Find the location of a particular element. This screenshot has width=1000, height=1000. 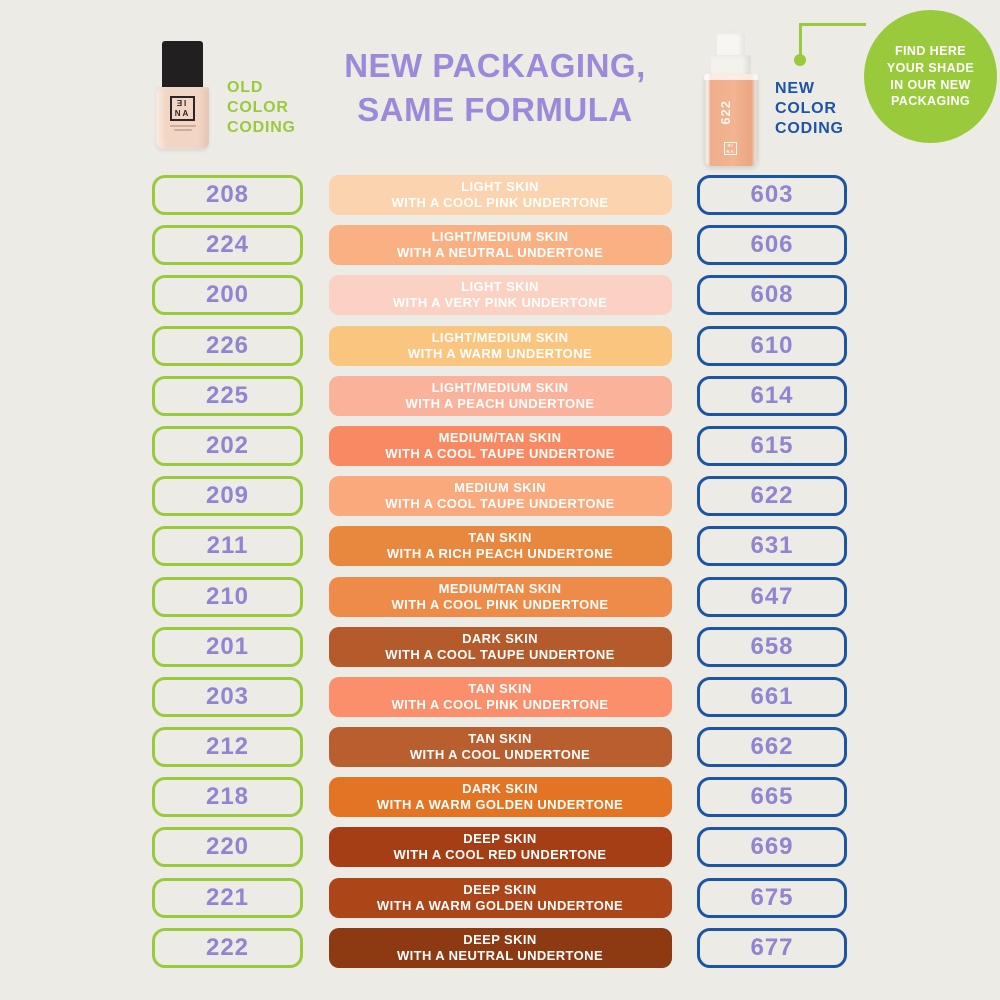

skin-type-text: LIGHT SKIN is located at coordinates (500, 287).